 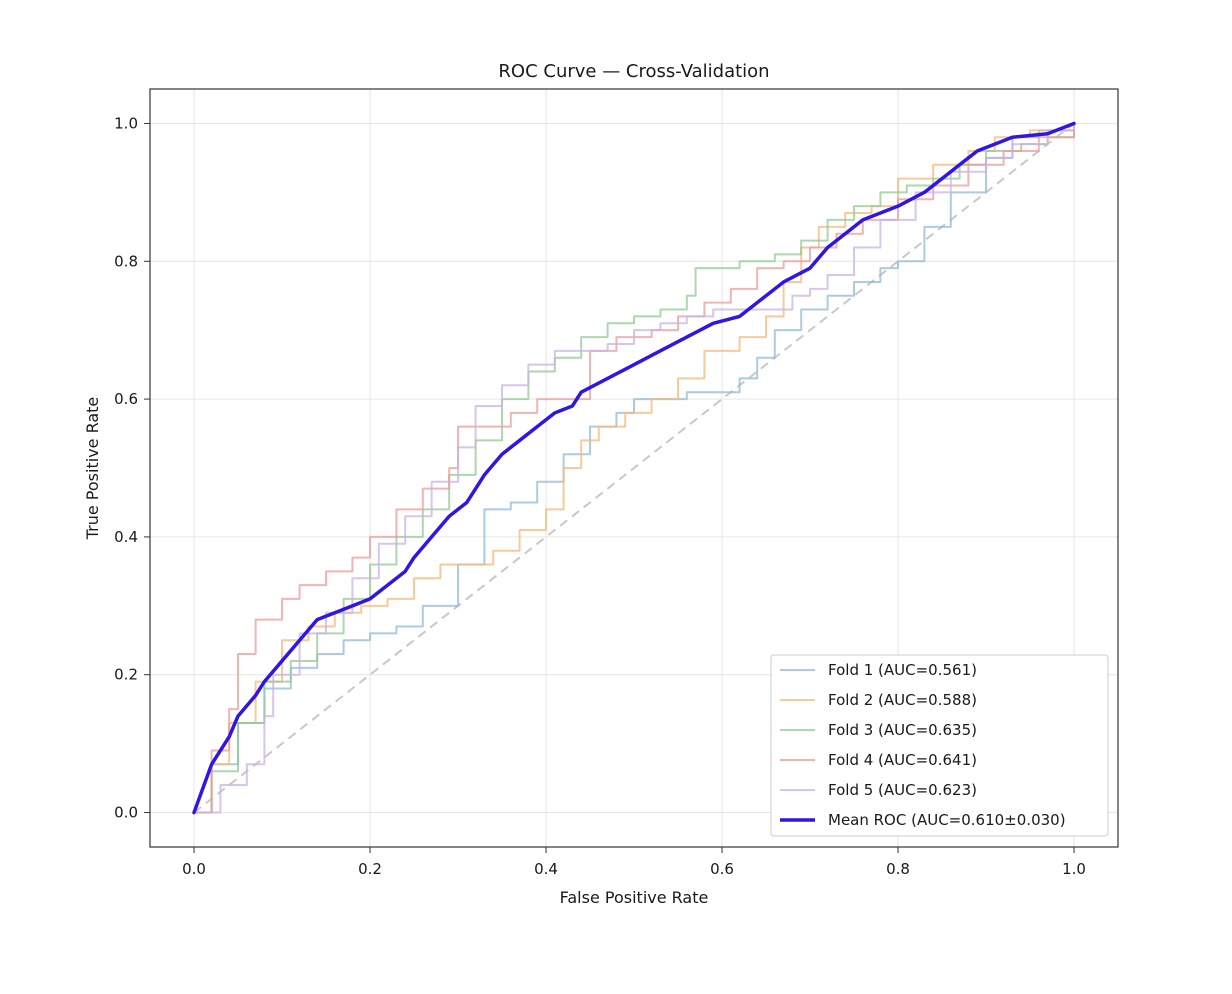 What do you see at coordinates (126, 675) in the screenshot?
I see `y-tick-label-1: 0.2` at bounding box center [126, 675].